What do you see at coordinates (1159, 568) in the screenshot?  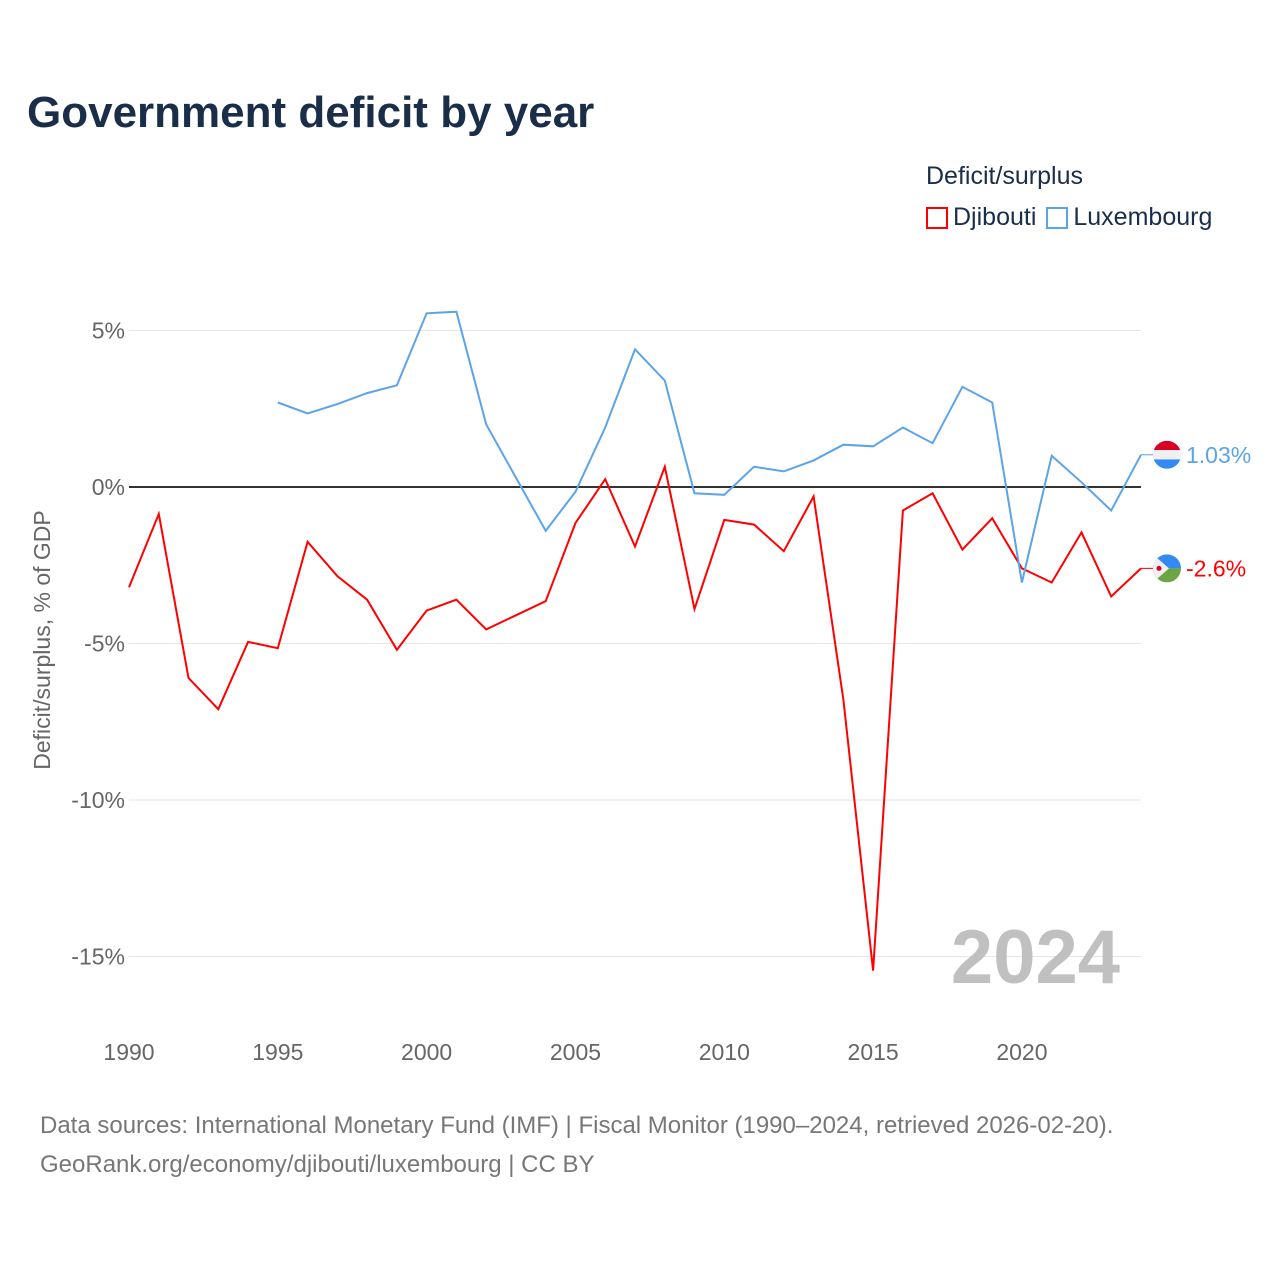 I see `flag-star` at bounding box center [1159, 568].